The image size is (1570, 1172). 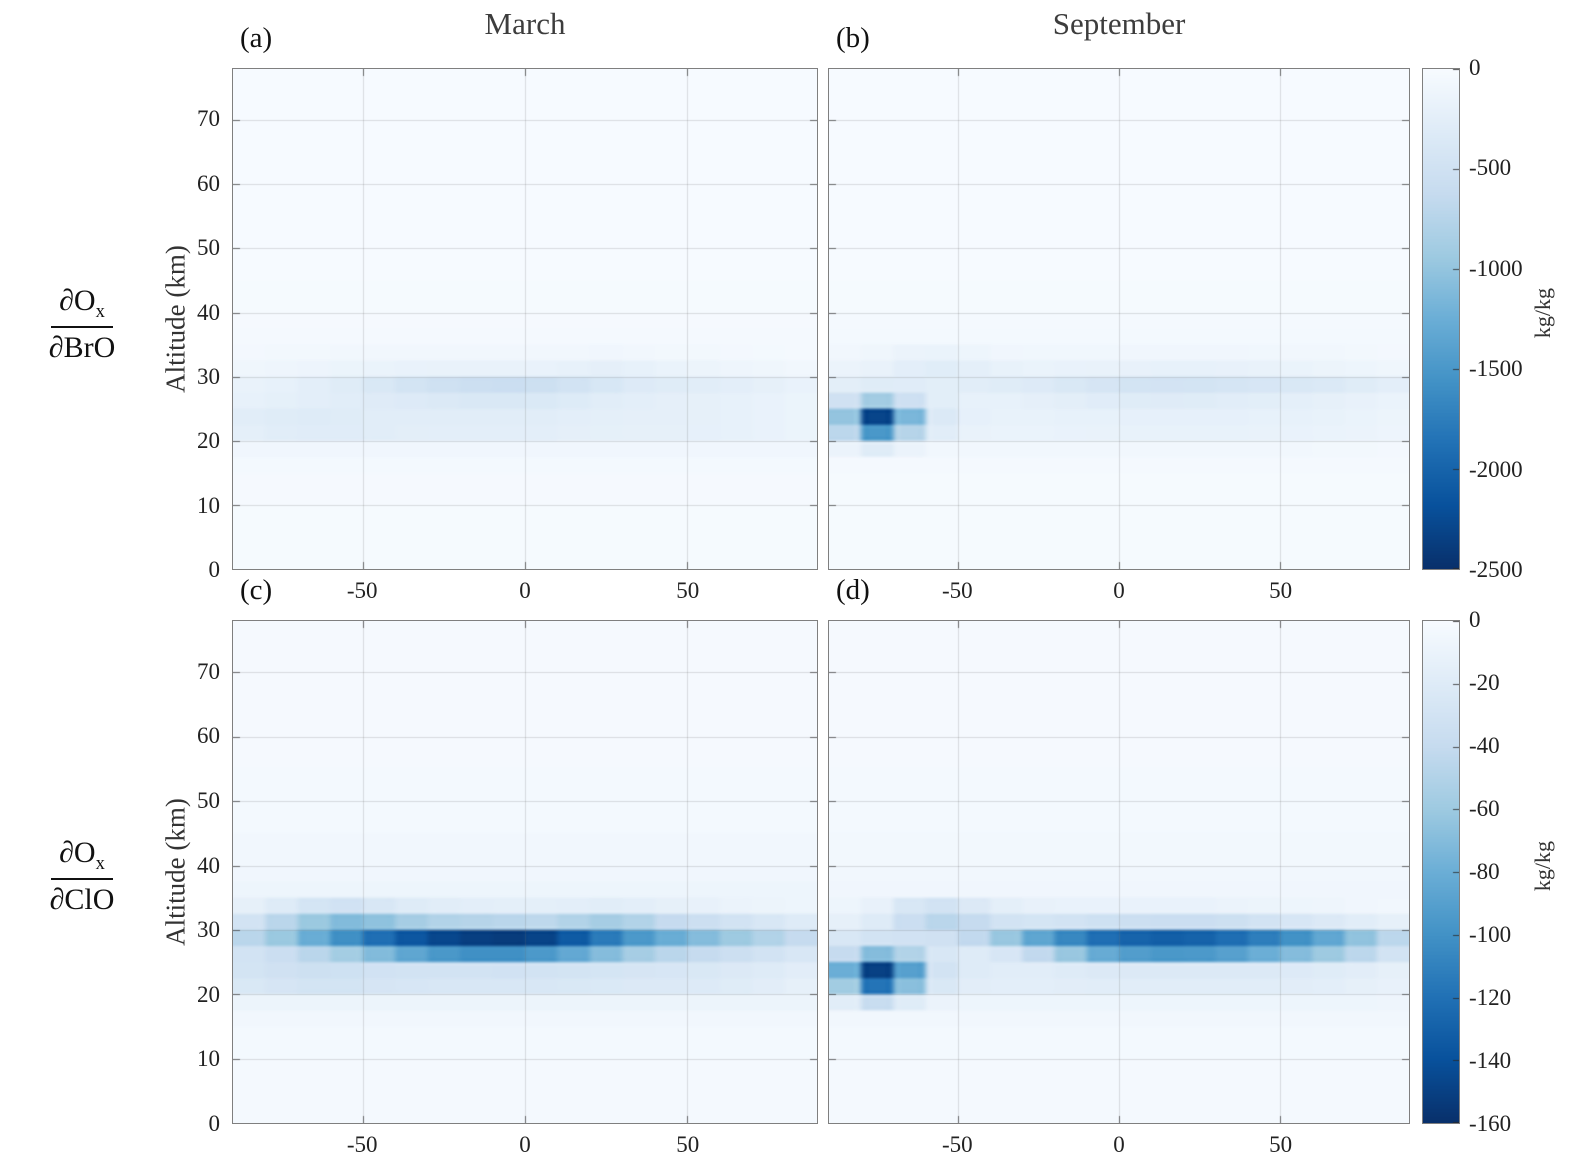 I want to click on colorbar-tick-label: -80, so click(x=1484, y=871).